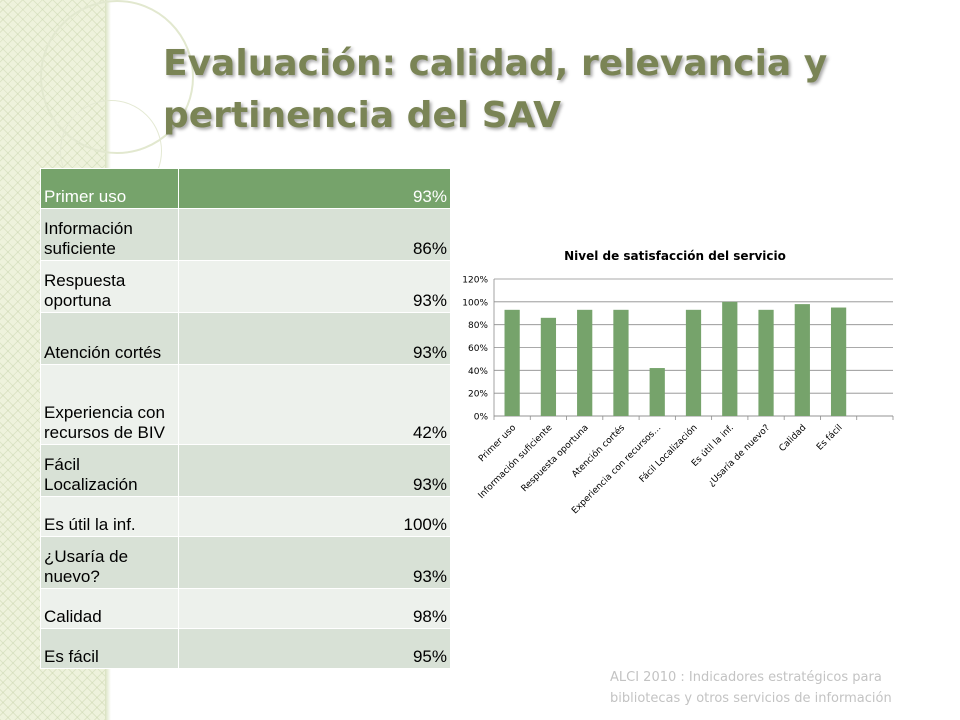 The height and width of the screenshot is (720, 960). I want to click on table-row: Información suficiente 86%, so click(245, 234).